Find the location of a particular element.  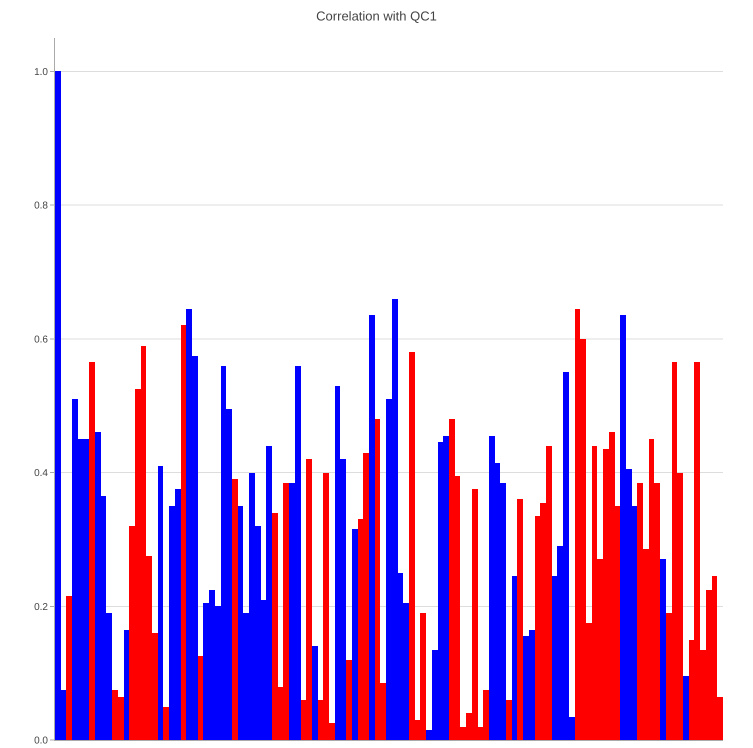

y-tick-label: 0.0 is located at coordinates (41, 741).